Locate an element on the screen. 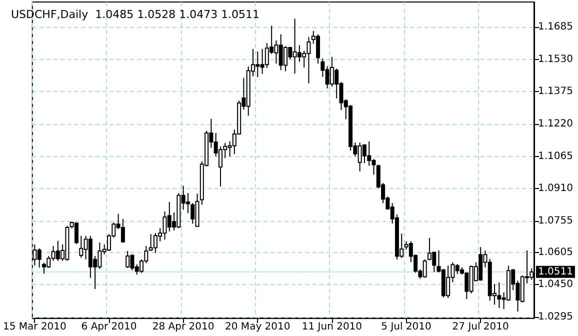  x-tick-label: 5 Jul 2010 is located at coordinates (406, 327).